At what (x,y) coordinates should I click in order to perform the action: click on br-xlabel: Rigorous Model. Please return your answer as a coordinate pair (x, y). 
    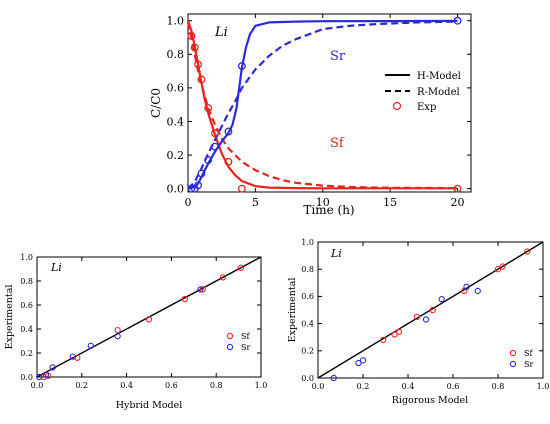
    Looking at the image, I should click on (430, 400).